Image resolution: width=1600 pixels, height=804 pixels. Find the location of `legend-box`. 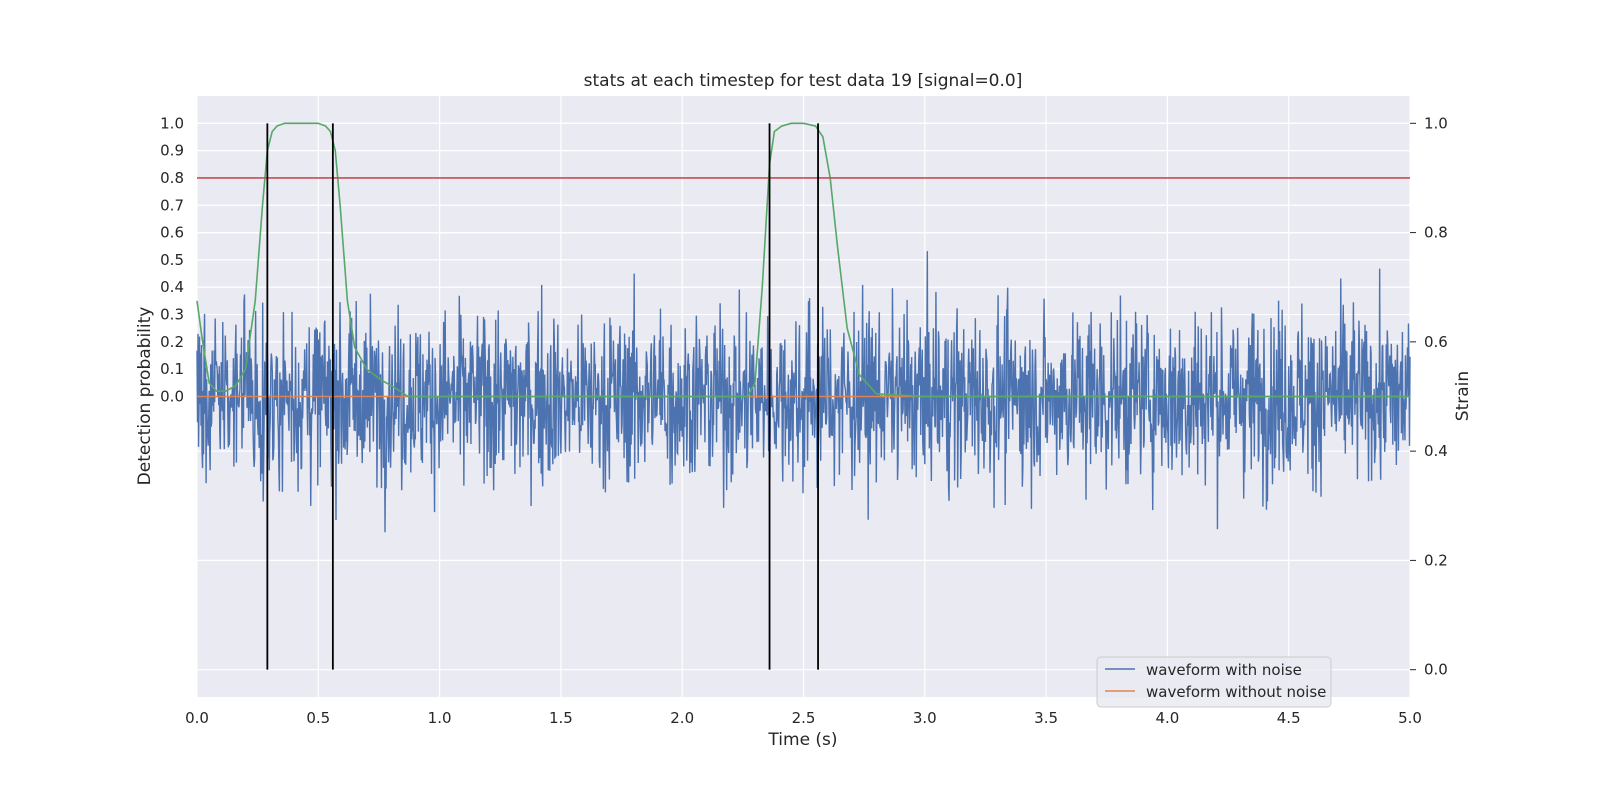

legend-box is located at coordinates (1214, 682).